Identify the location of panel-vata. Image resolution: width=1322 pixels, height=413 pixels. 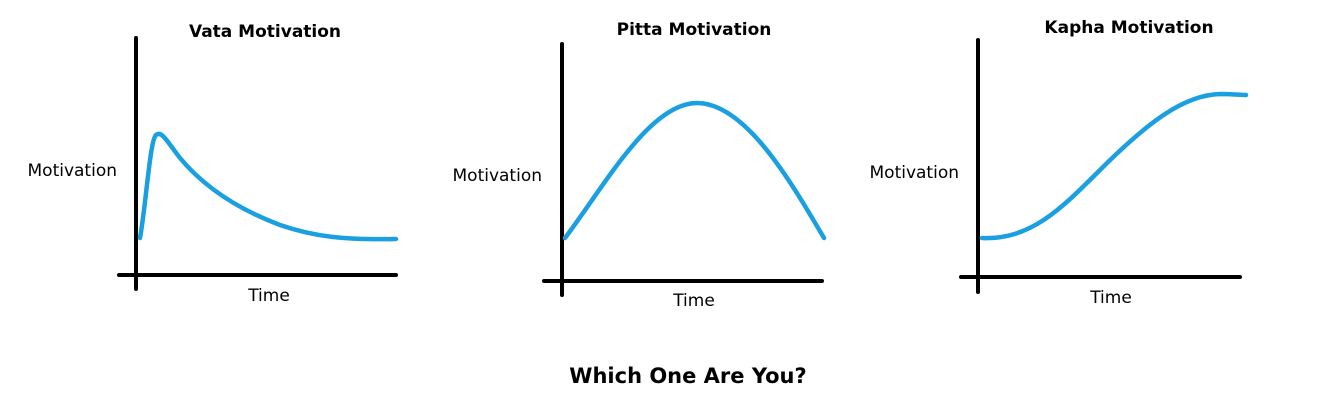
(258, 163).